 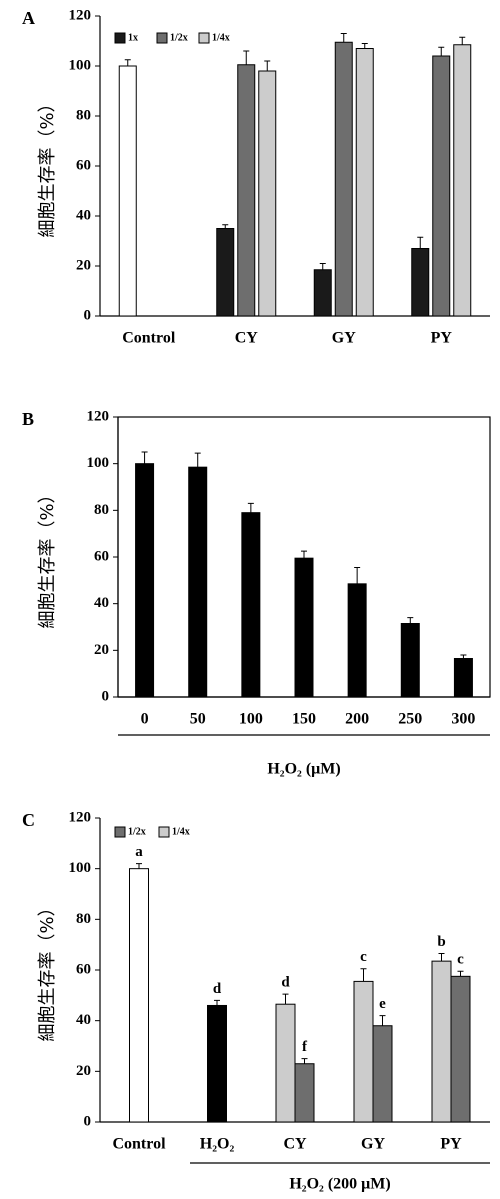 What do you see at coordinates (441, 942) in the screenshot?
I see `significance-letter: b` at bounding box center [441, 942].